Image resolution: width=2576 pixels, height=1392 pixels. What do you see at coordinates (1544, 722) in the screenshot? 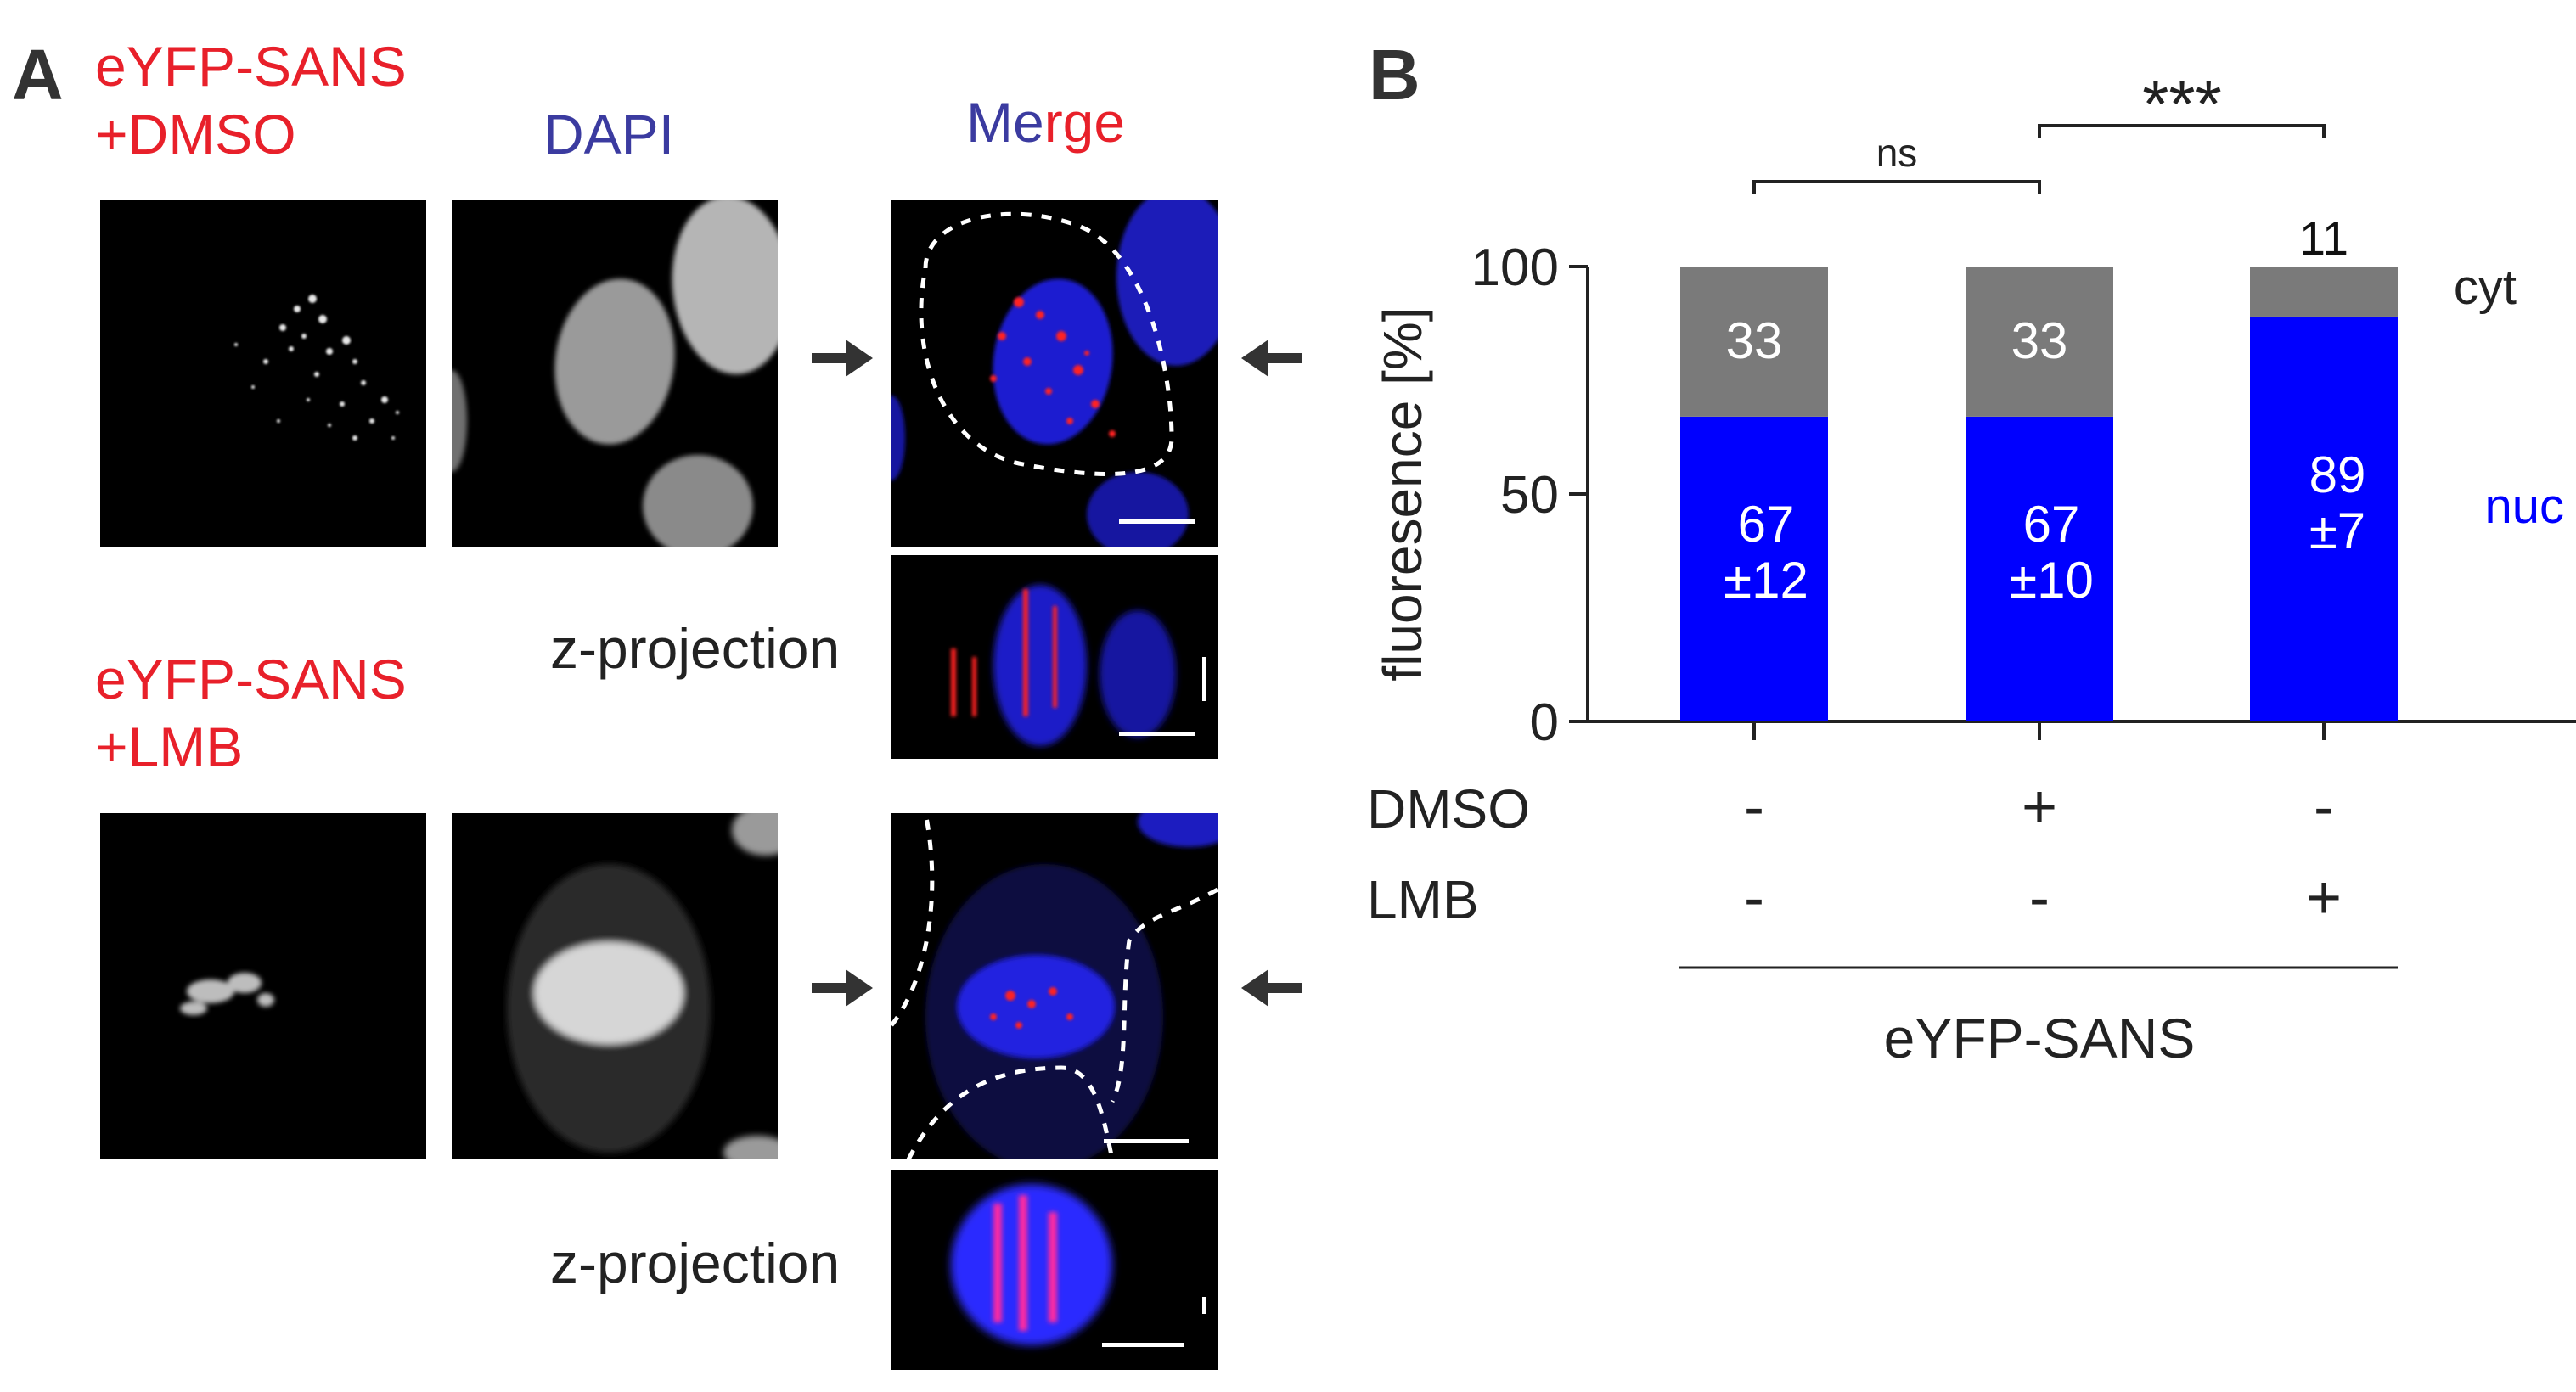
I see `y-tick-label: 0` at bounding box center [1544, 722].